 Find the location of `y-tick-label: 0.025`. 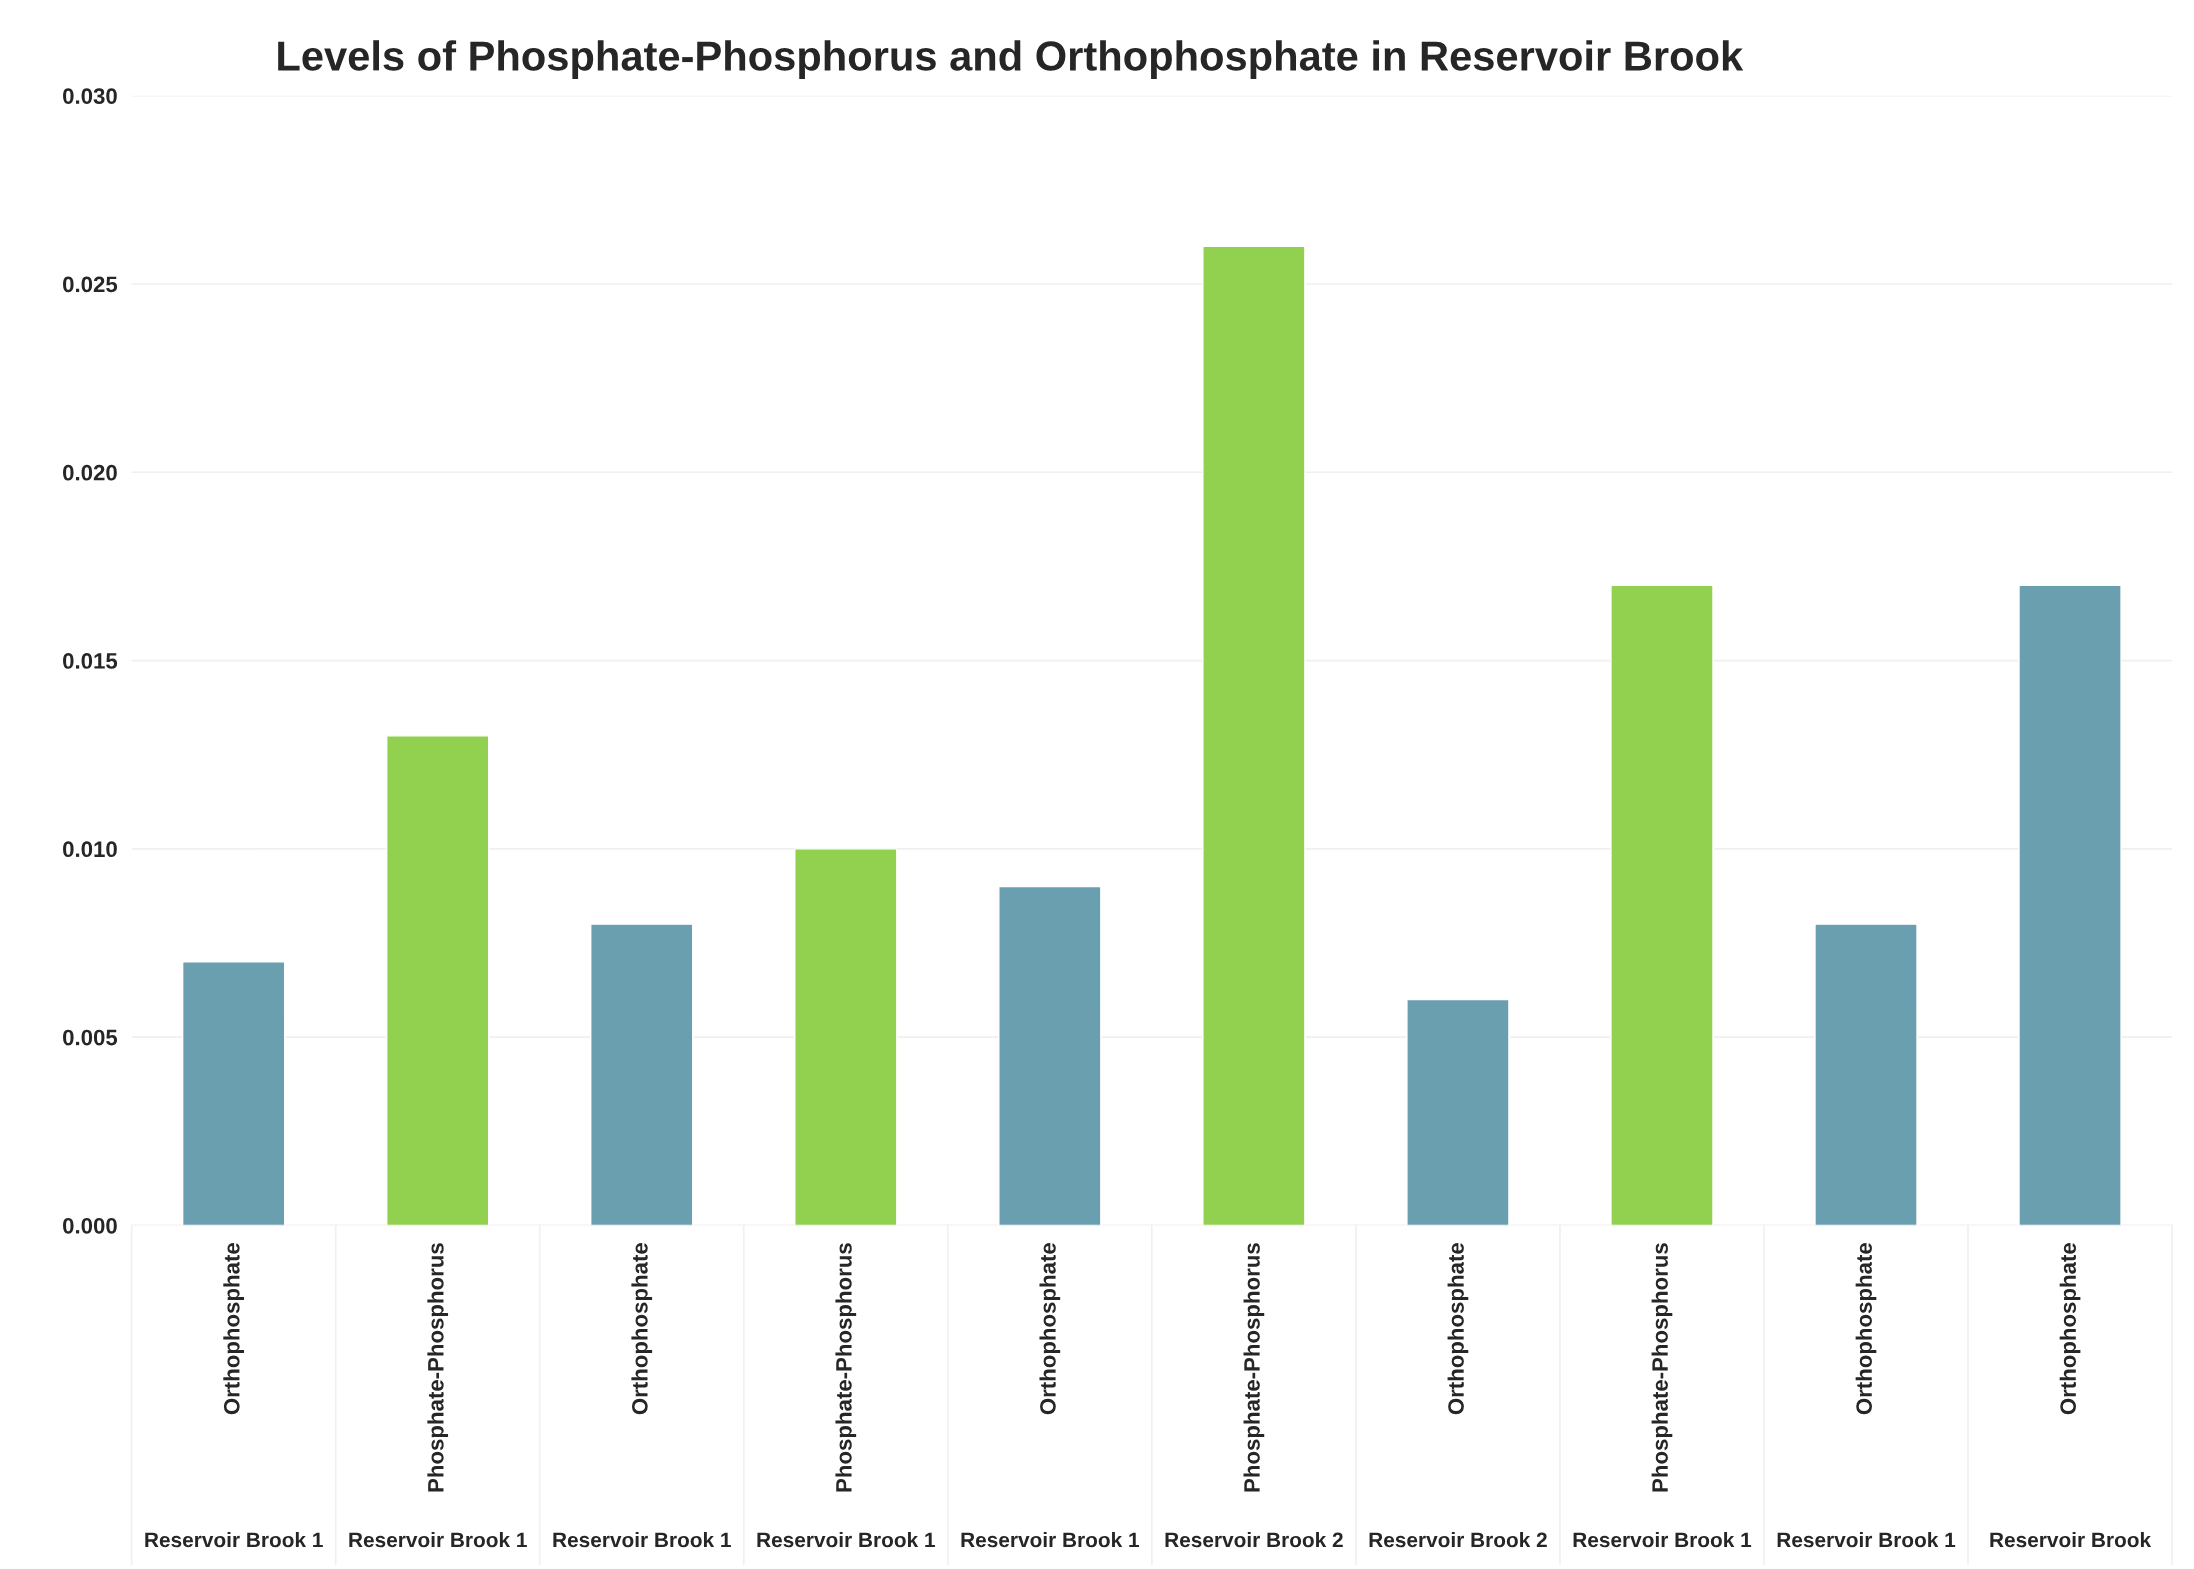

y-tick-label: 0.025 is located at coordinates (90, 284).